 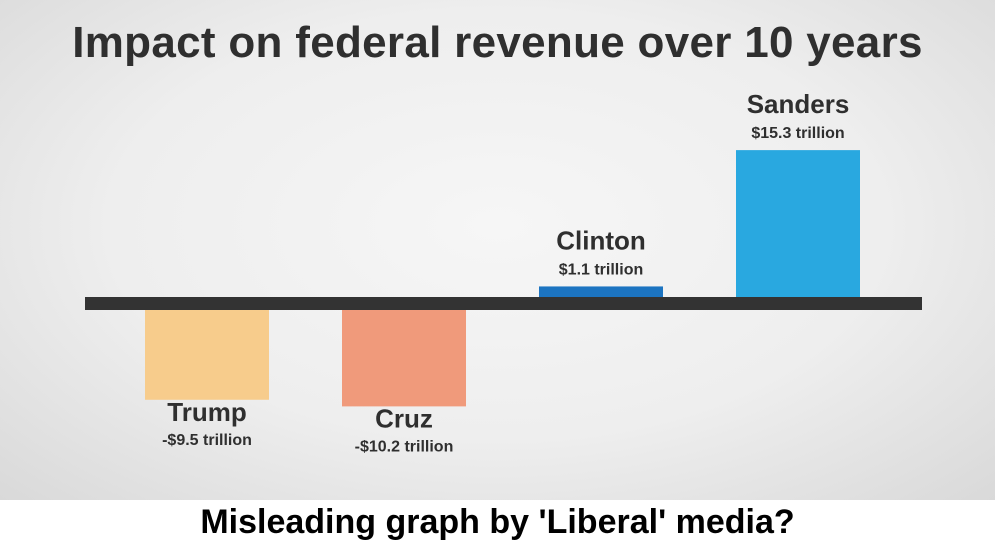 What do you see at coordinates (798, 104) in the screenshot?
I see `bar-label-sanders: Sanders` at bounding box center [798, 104].